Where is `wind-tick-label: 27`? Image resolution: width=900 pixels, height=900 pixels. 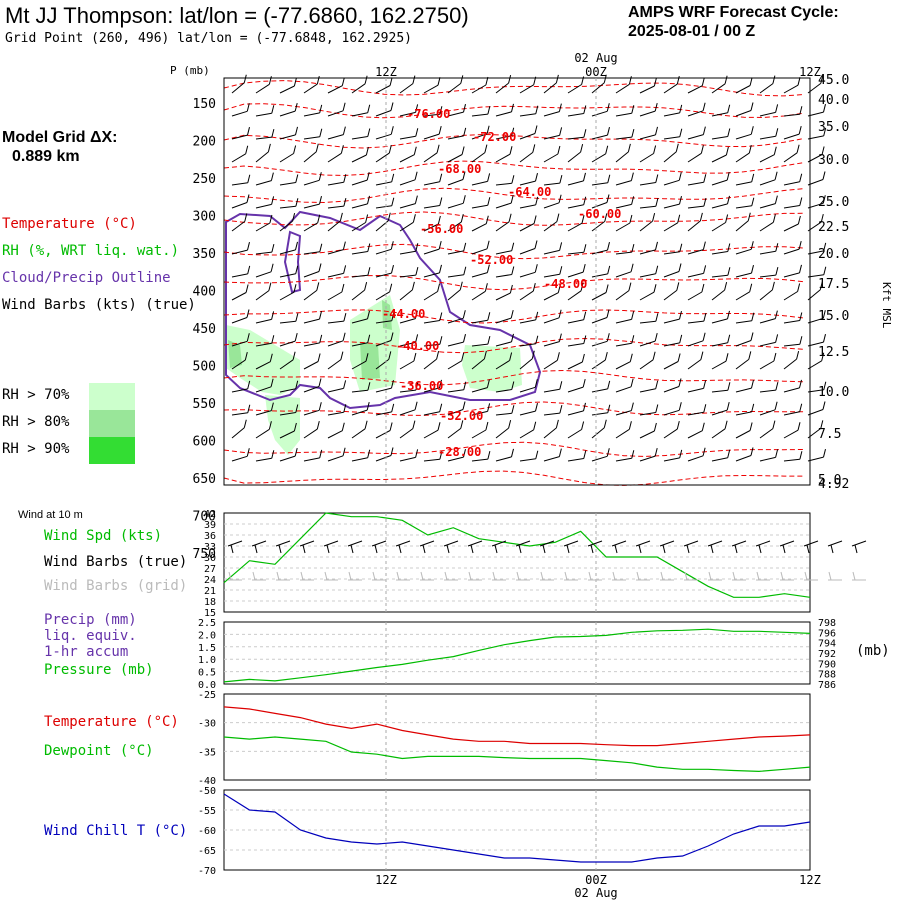 wind-tick-label: 27 is located at coordinates (210, 569).